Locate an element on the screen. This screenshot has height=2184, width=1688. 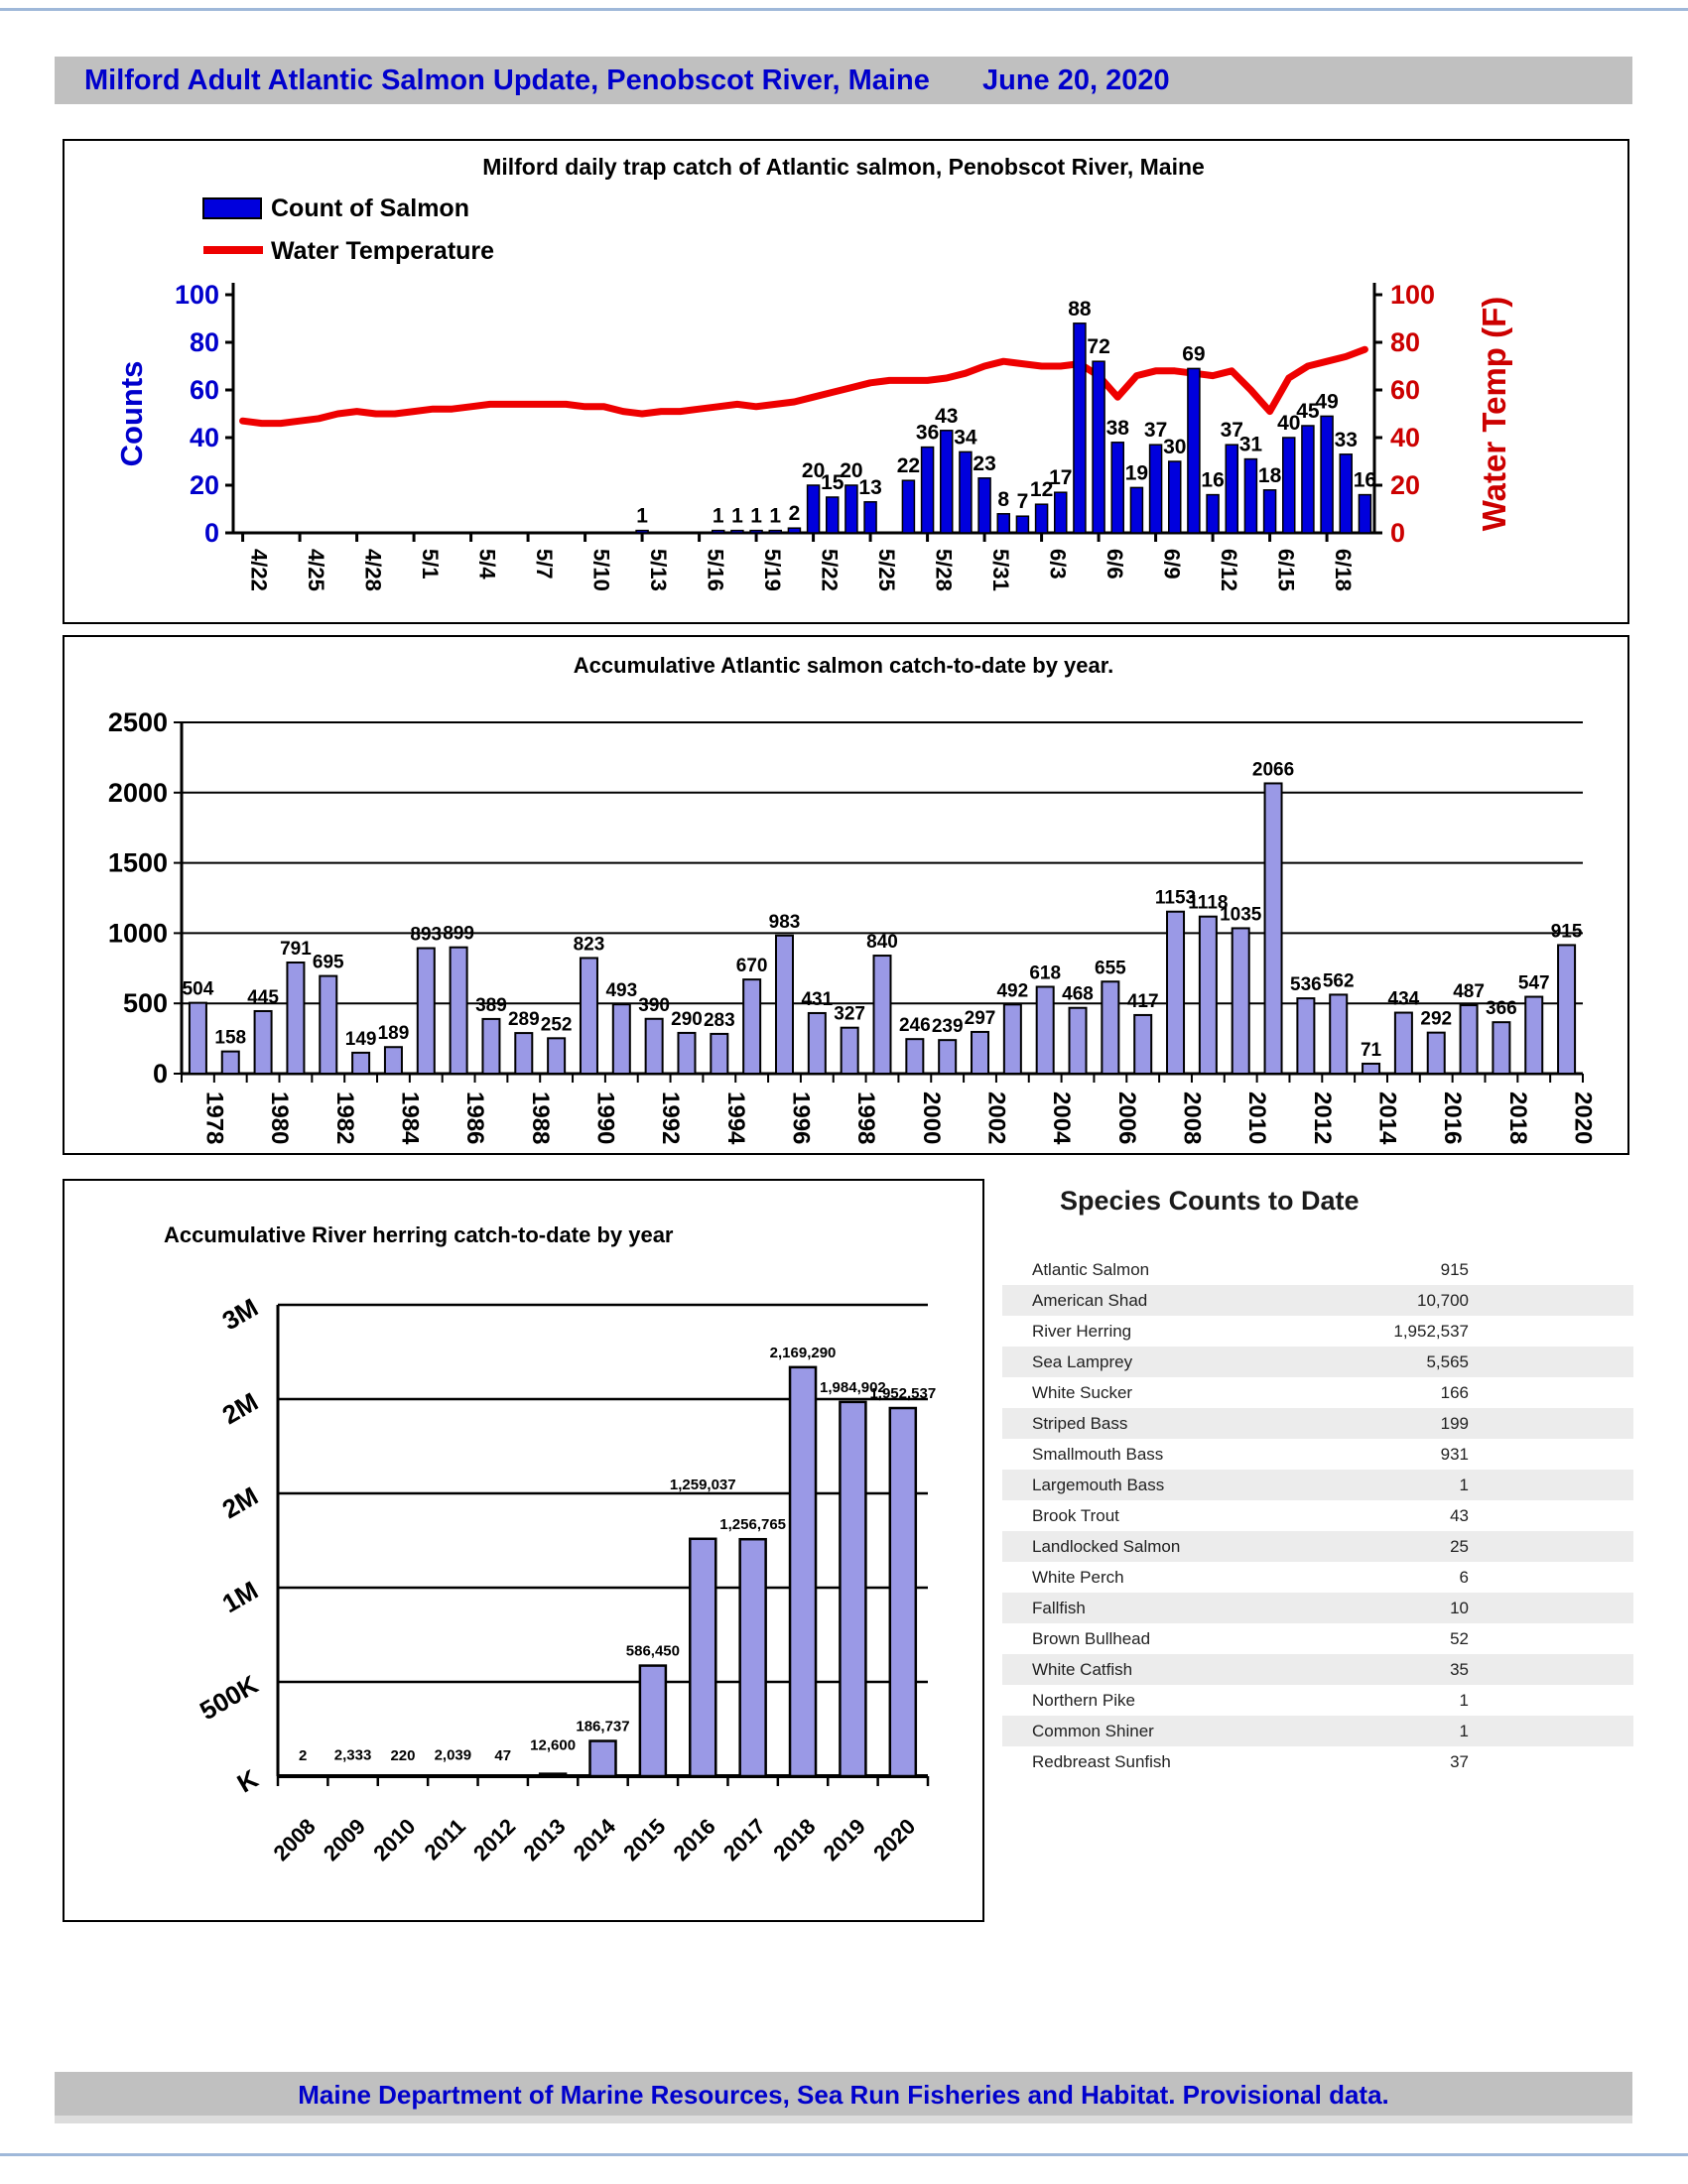
bar-value-label: 915 is located at coordinates (1567, 931).